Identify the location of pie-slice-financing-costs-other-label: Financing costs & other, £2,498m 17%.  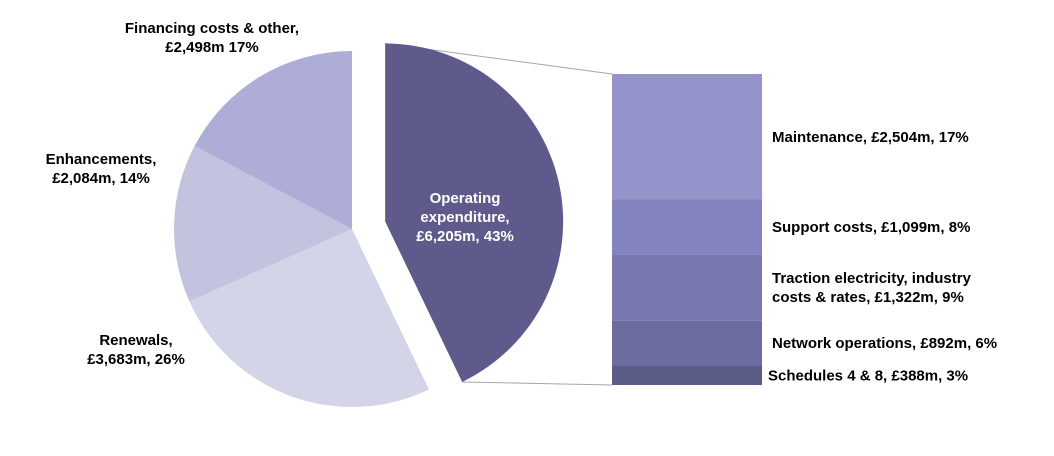
(212, 38).